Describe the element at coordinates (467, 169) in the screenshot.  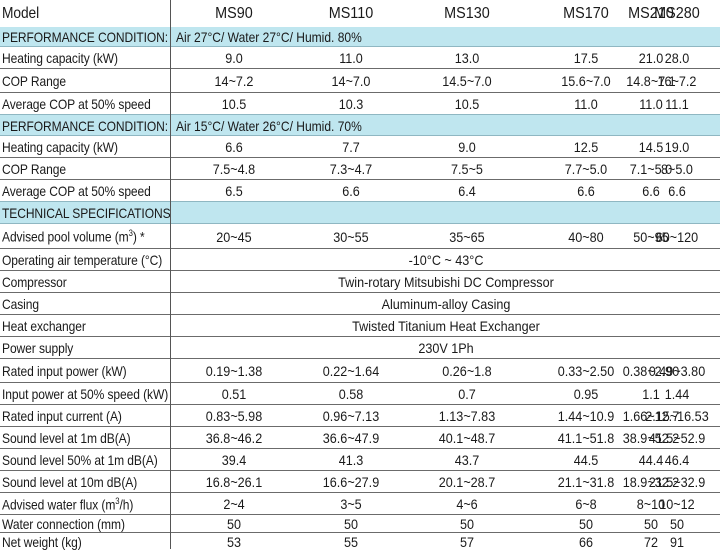
I see `cell-ms130: 7.5~5` at that location.